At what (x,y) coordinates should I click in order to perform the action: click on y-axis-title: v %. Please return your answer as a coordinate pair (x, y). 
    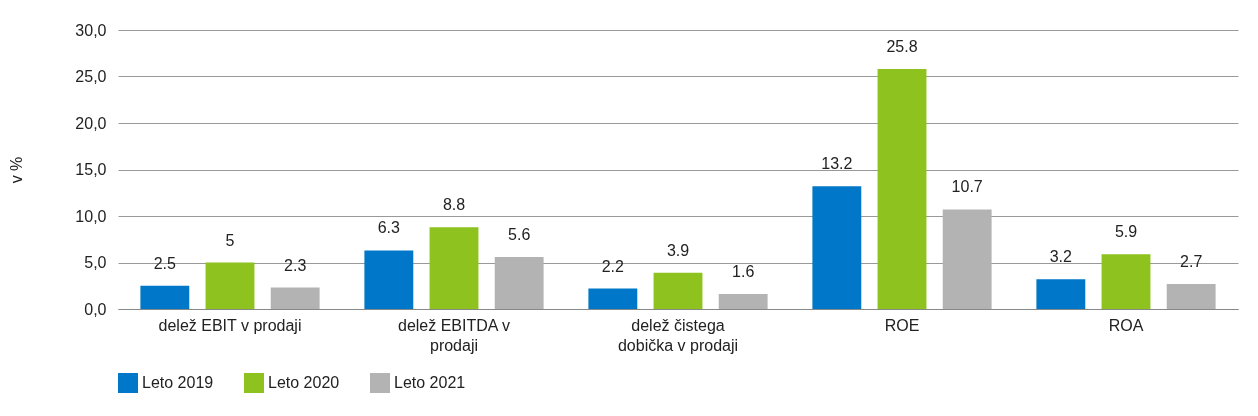
    Looking at the image, I should click on (17, 170).